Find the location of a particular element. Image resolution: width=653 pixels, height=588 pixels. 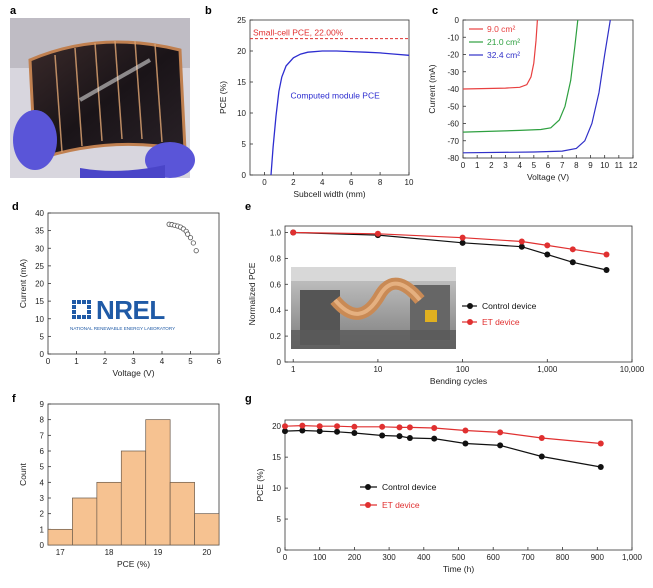

x-tick-label: 17 is located at coordinates (60, 552).